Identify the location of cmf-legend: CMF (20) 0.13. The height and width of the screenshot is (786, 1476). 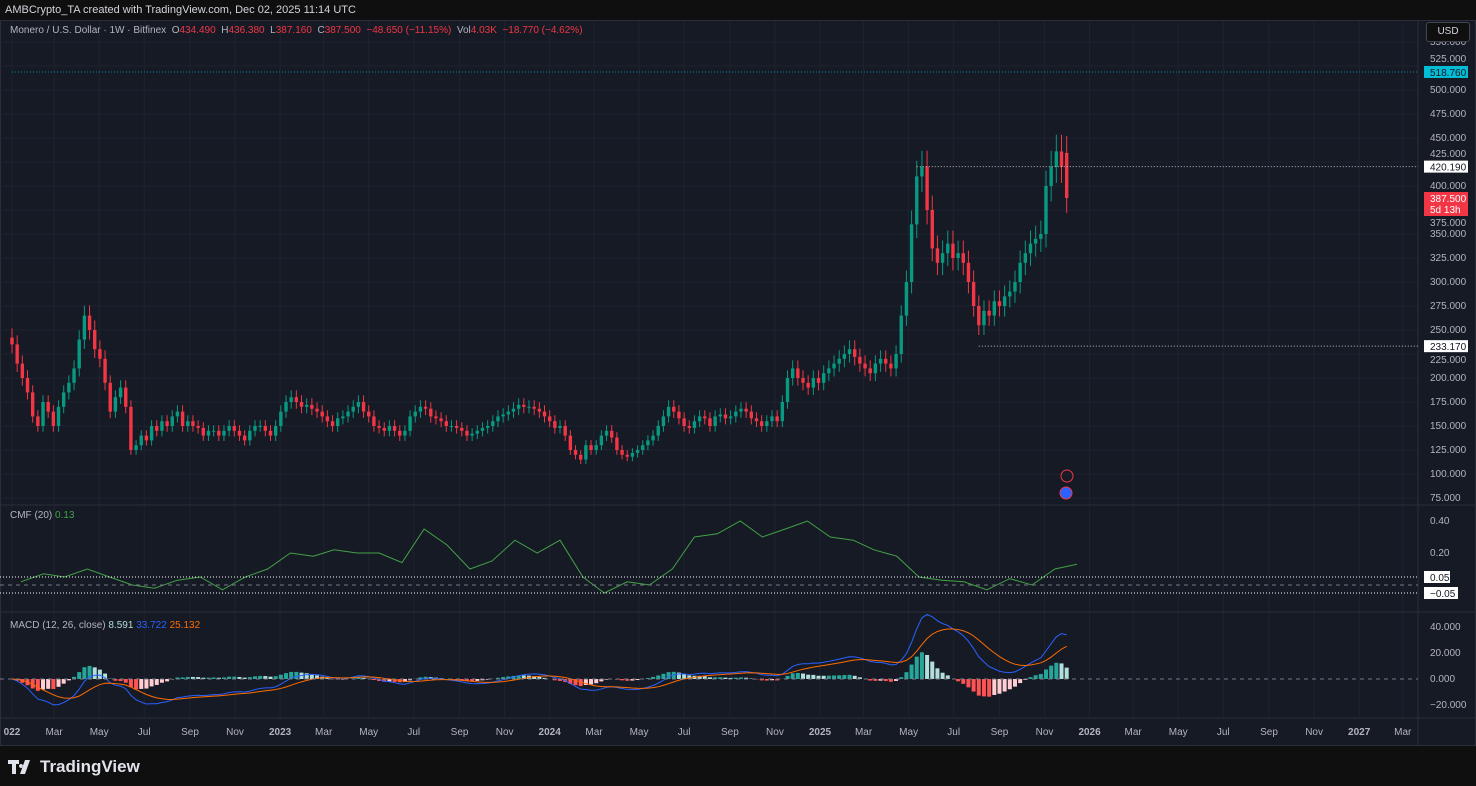
(42, 515).